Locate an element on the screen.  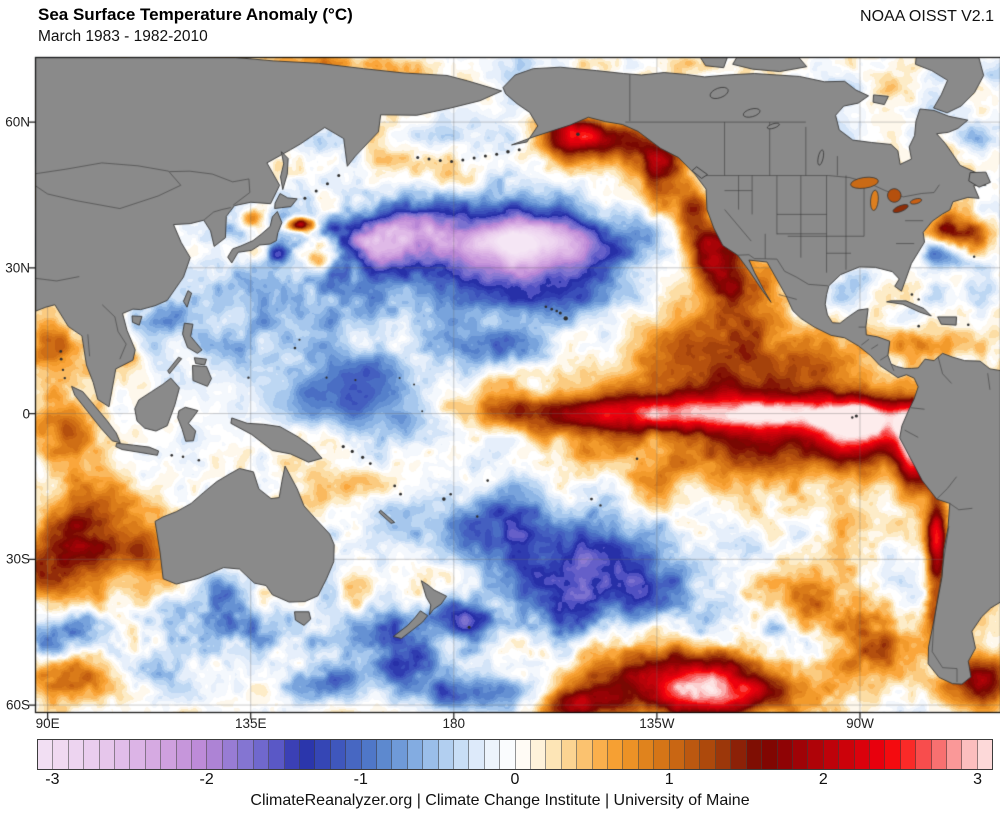
colorbar-tick-label: -3 is located at coordinates (52, 779).